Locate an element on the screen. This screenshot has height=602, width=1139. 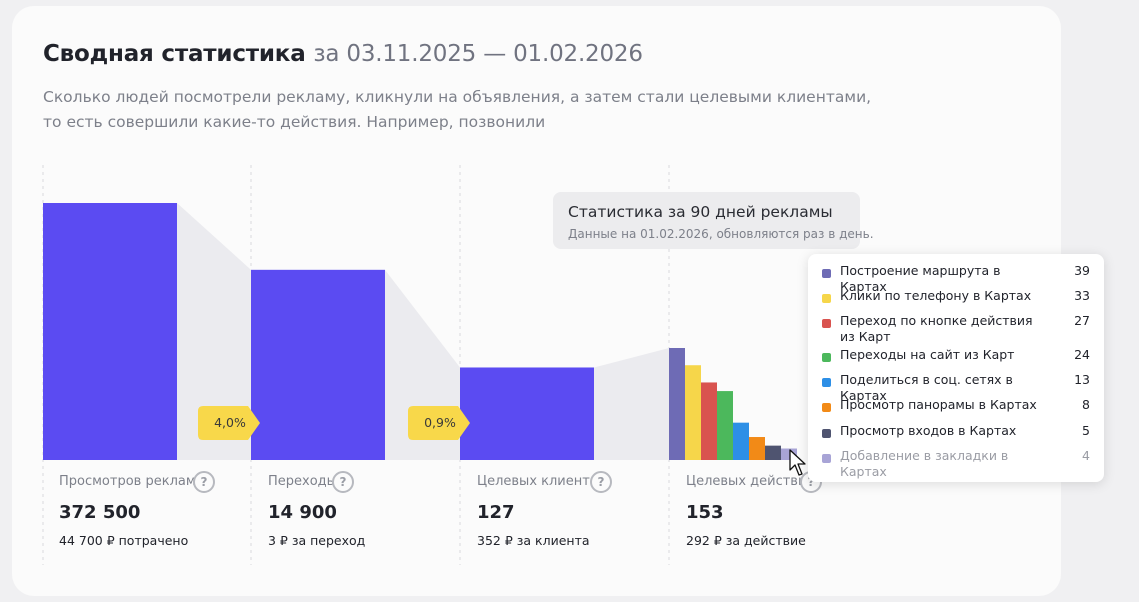
metric-label-clicks: Переходы is located at coordinates (302, 481).